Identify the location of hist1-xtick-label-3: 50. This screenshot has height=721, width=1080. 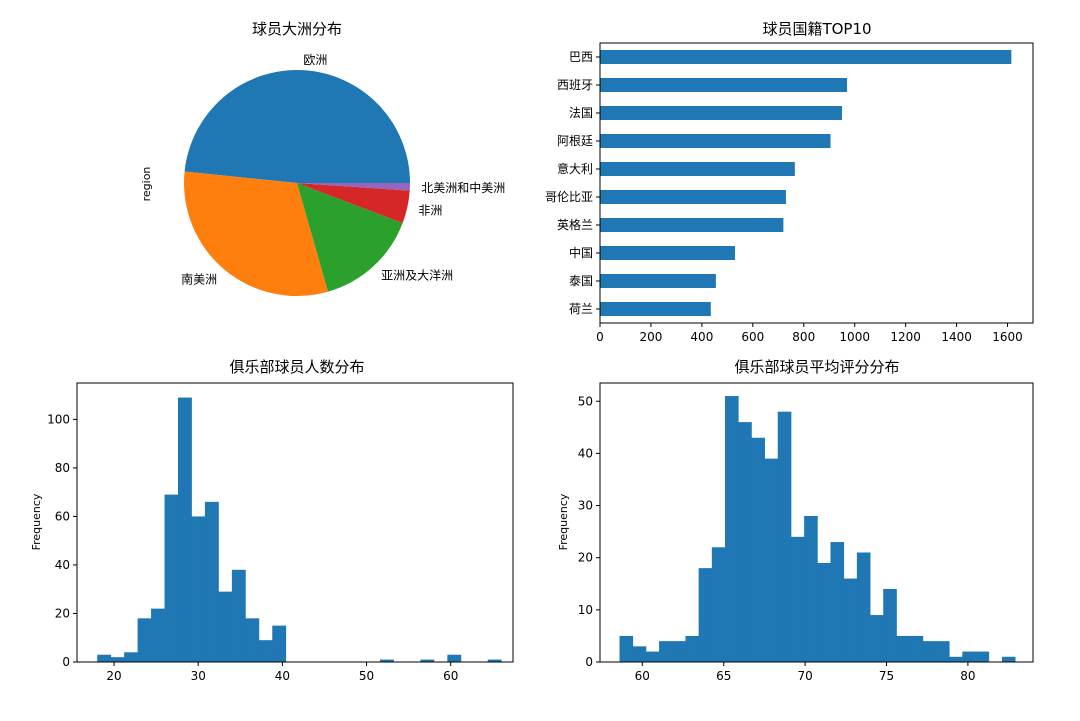
(366, 676).